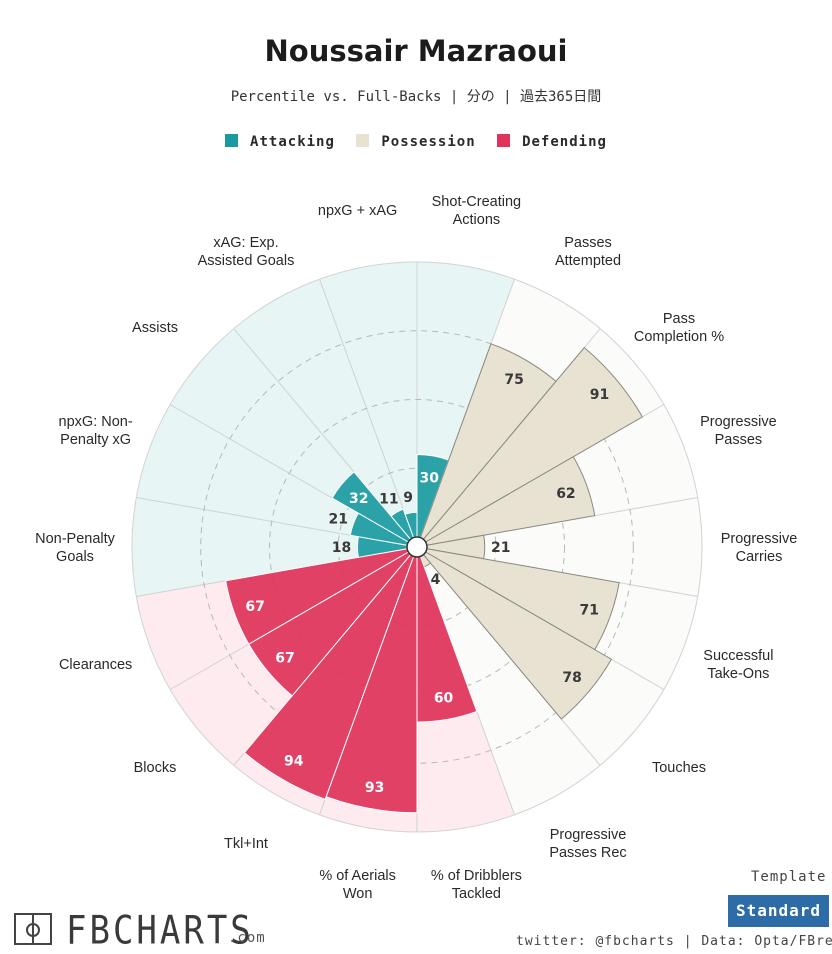 The height and width of the screenshot is (954, 832). What do you see at coordinates (565, 494) in the screenshot?
I see `value-label-progressive-passes: 62` at bounding box center [565, 494].